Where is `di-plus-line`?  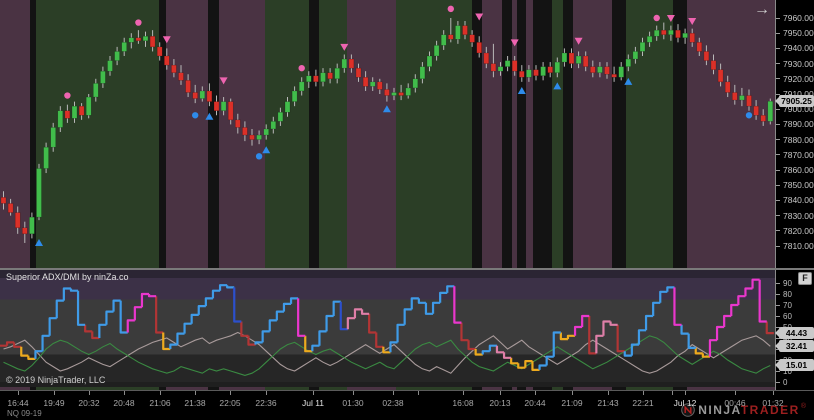
di-plus-line is located at coordinates (387, 355).